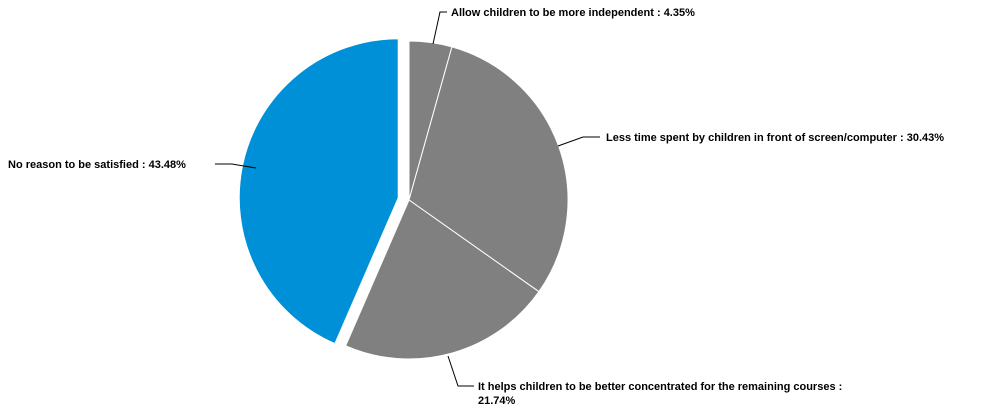 The height and width of the screenshot is (417, 985). I want to click on slice-value-concentrated: 21.74%, so click(497, 401).